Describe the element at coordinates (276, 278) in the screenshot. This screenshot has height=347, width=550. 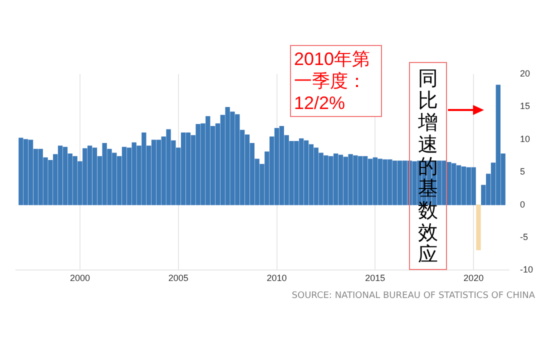
I see `x-tick-label: 2010` at that location.